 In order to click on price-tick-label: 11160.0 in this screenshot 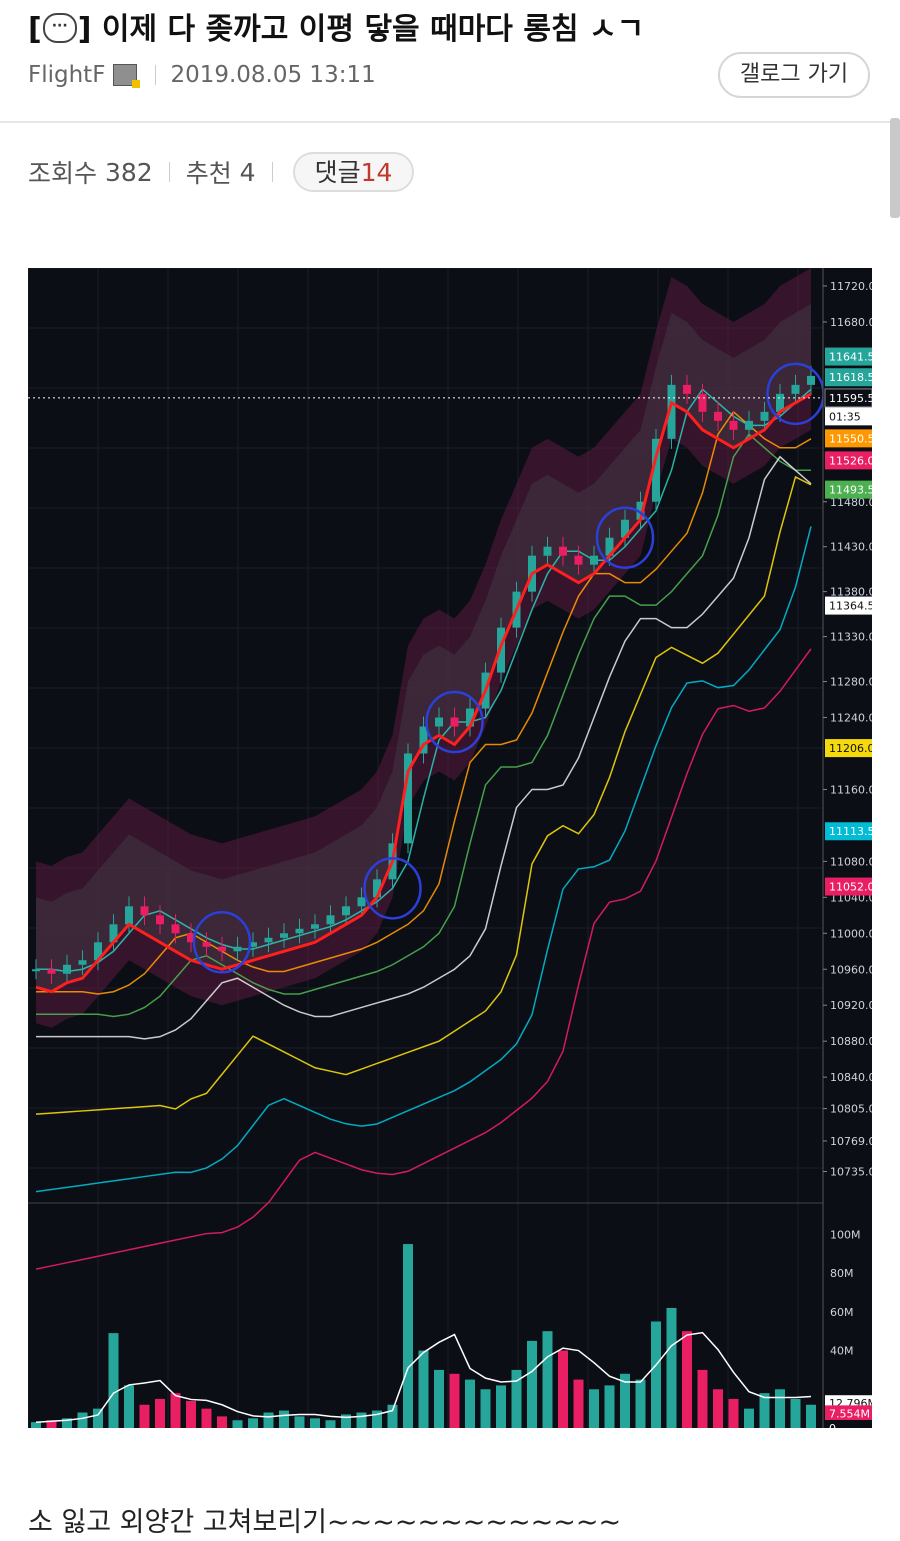, I will do `click(851, 789)`.